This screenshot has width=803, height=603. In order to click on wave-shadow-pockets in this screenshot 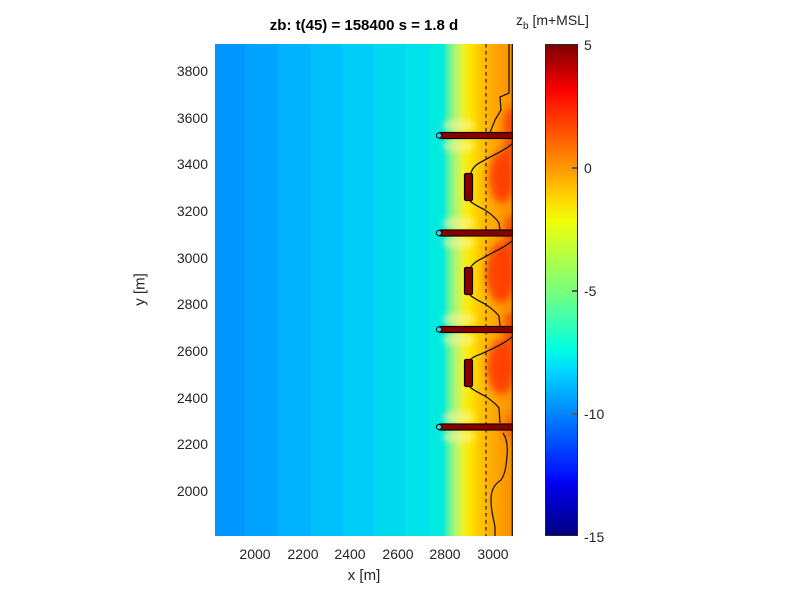, I will do `click(459, 281)`.